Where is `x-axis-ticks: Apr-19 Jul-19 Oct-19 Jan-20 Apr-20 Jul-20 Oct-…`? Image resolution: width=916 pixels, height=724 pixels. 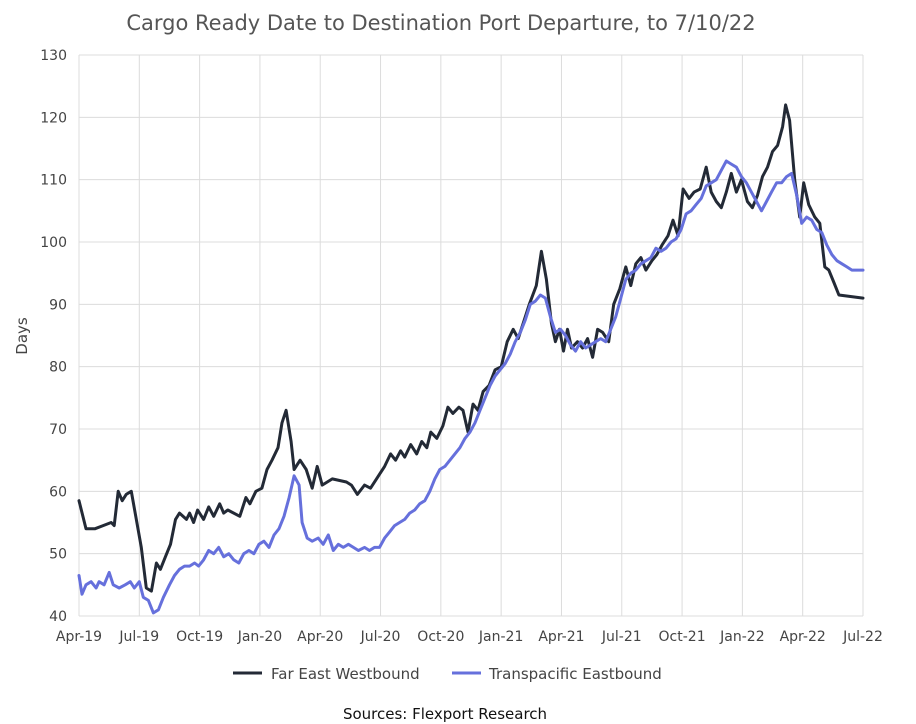
x-axis-ticks: Apr-19 Jul-19 Oct-19 Jan-20 Apr-20 Jul-20 Oct-… is located at coordinates (469, 637).